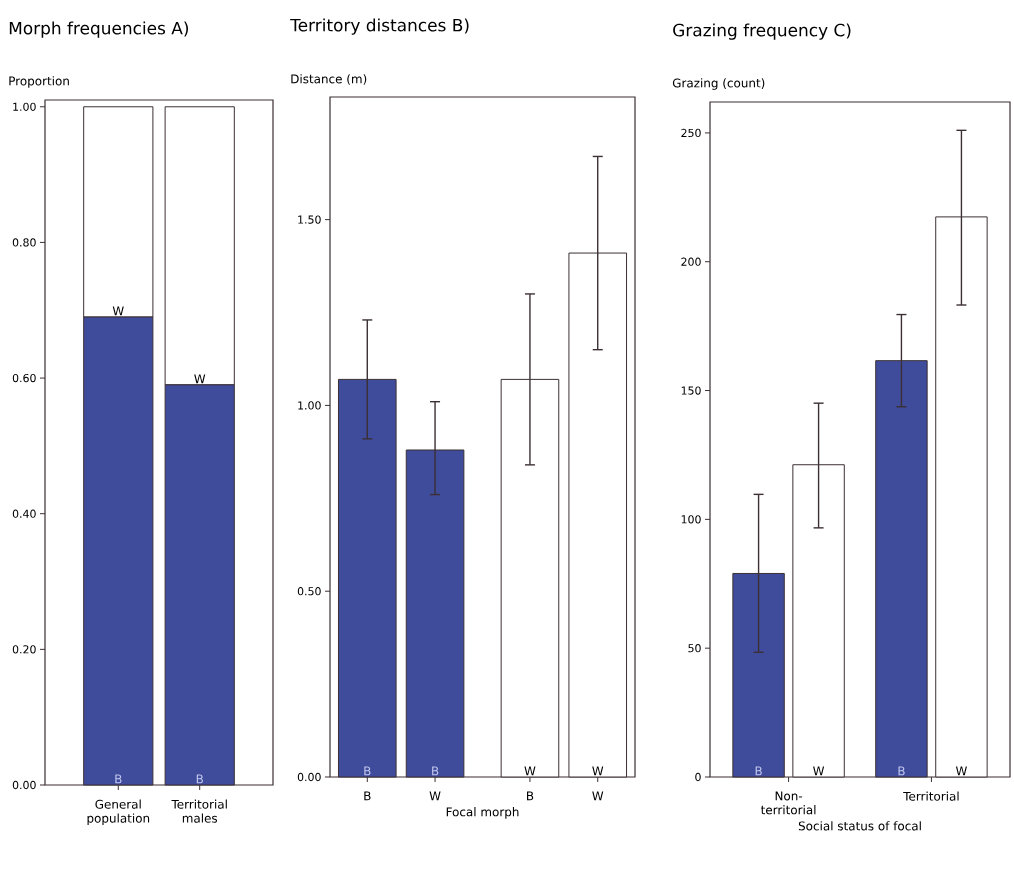 This screenshot has width=1014, height=872. Describe the element at coordinates (118, 812) in the screenshot. I see `x-tick-label: General population` at that location.